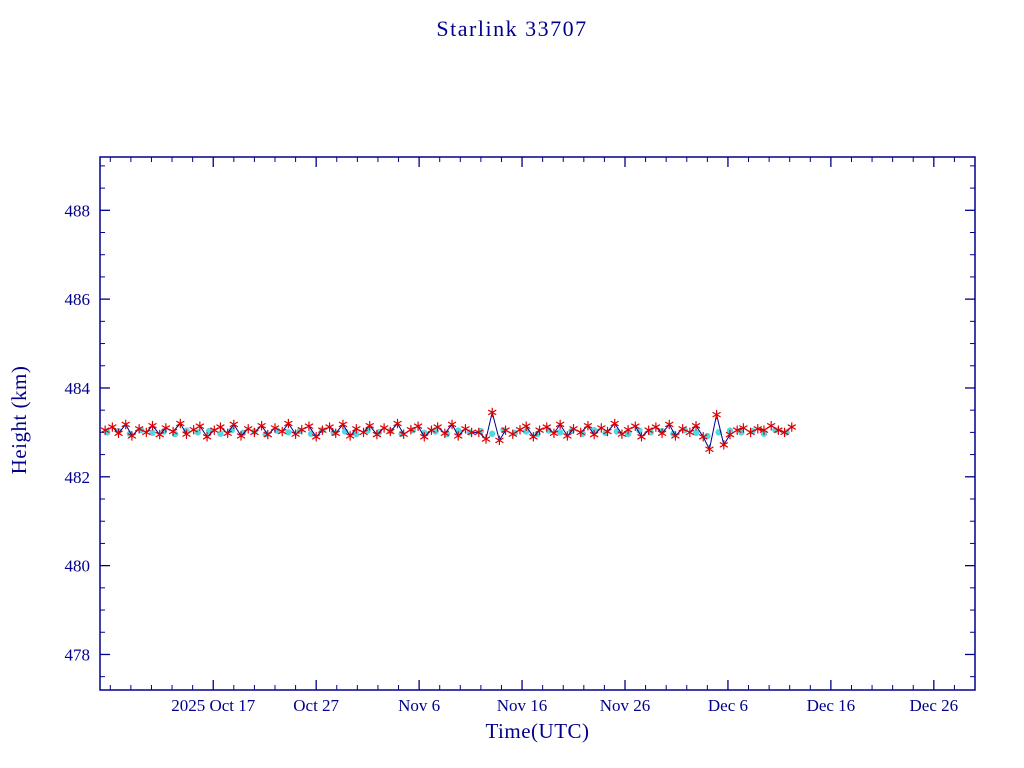 This screenshot has height=768, width=1024. Describe the element at coordinates (78, 210) in the screenshot. I see `y-tick-label: 488` at that location.